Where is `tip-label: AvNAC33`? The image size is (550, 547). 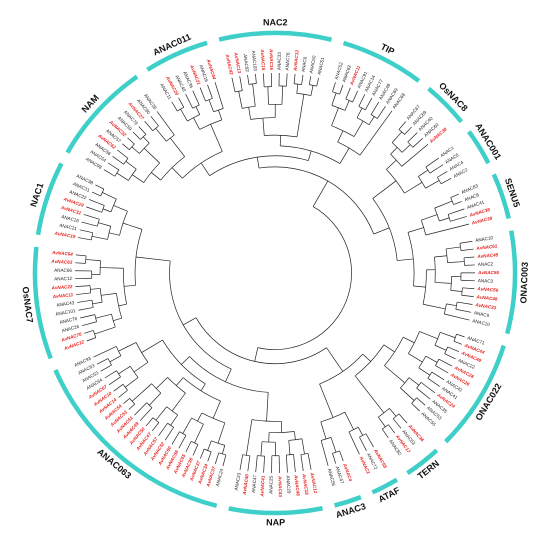 tip-label: AvNAC33 is located at coordinates (485, 306).